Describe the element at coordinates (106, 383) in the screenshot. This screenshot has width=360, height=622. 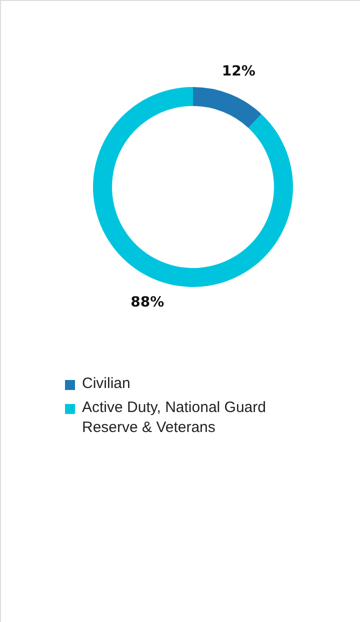
I see `legend-label: Civilian` at that location.